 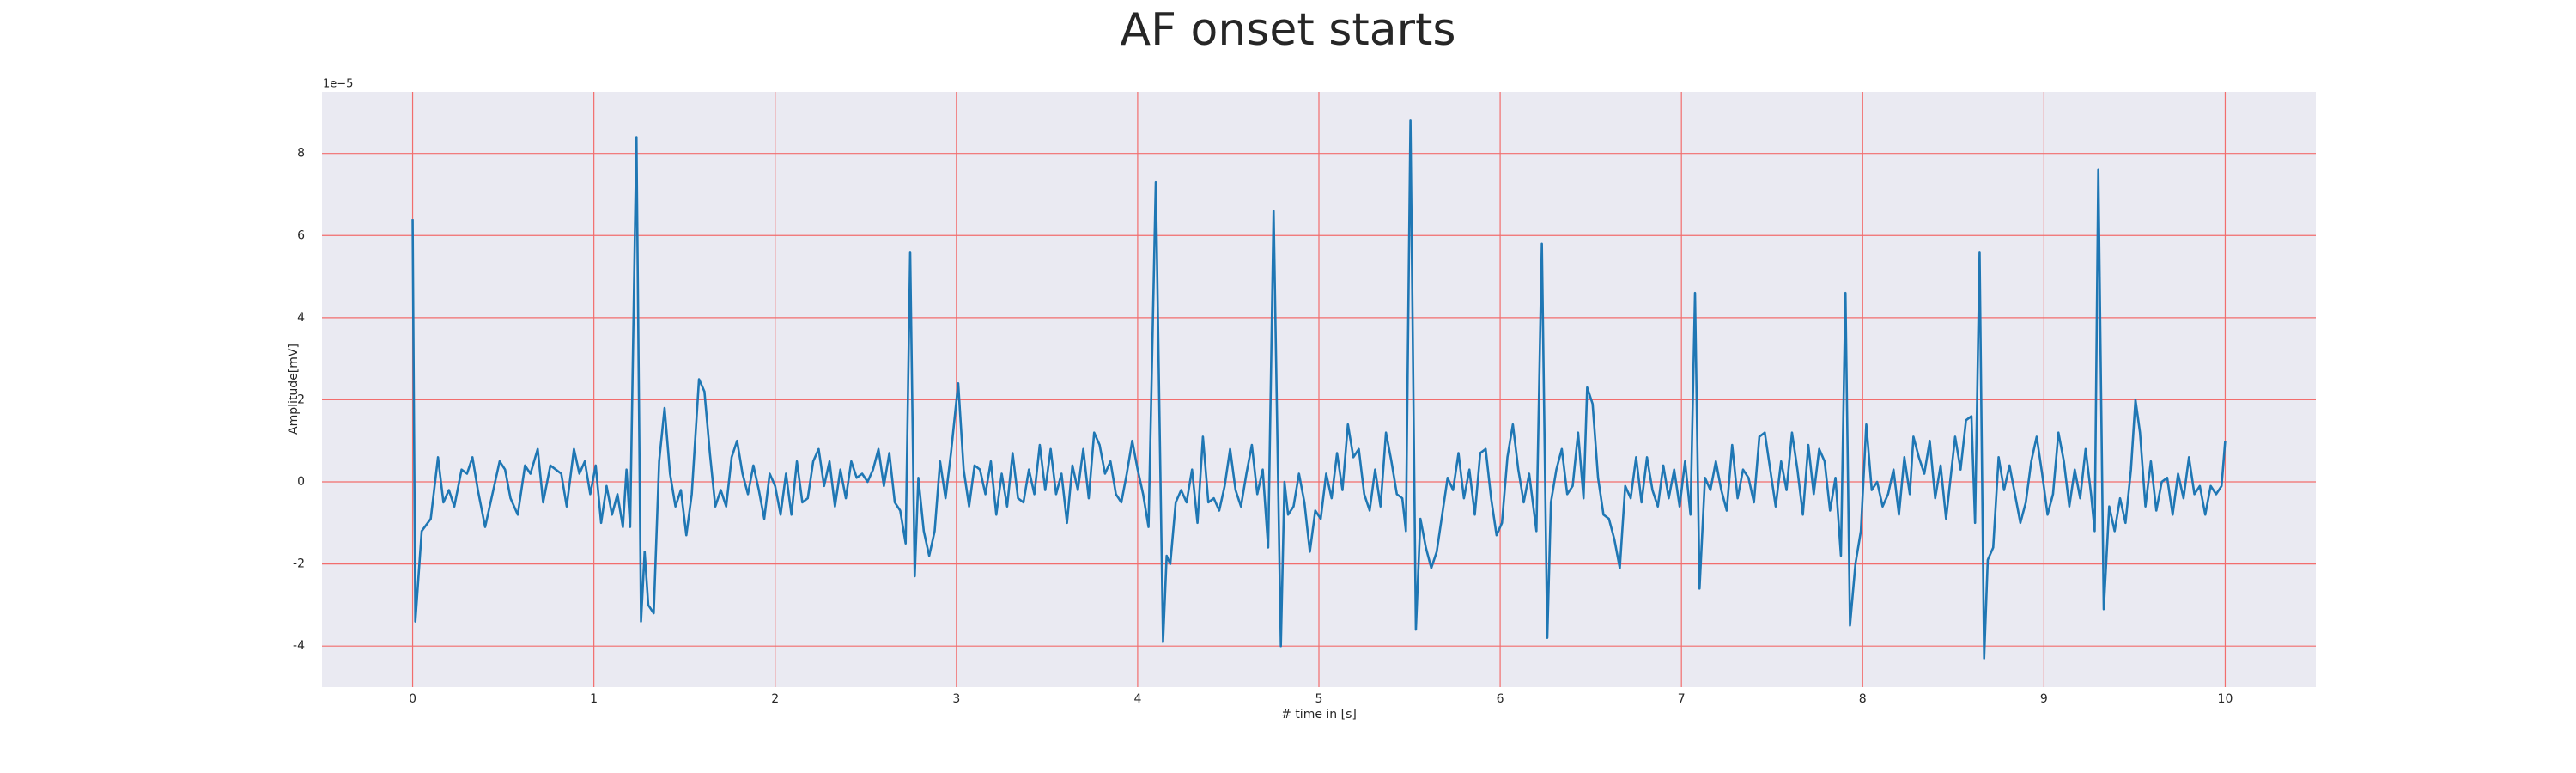 What do you see at coordinates (956, 699) in the screenshot?
I see `x-tick-label: 3` at bounding box center [956, 699].